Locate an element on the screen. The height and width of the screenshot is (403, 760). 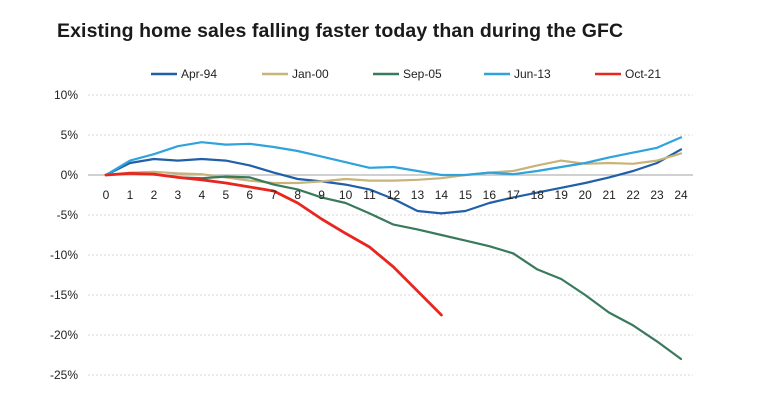
x-tick-label: 1 is located at coordinates (130, 195).